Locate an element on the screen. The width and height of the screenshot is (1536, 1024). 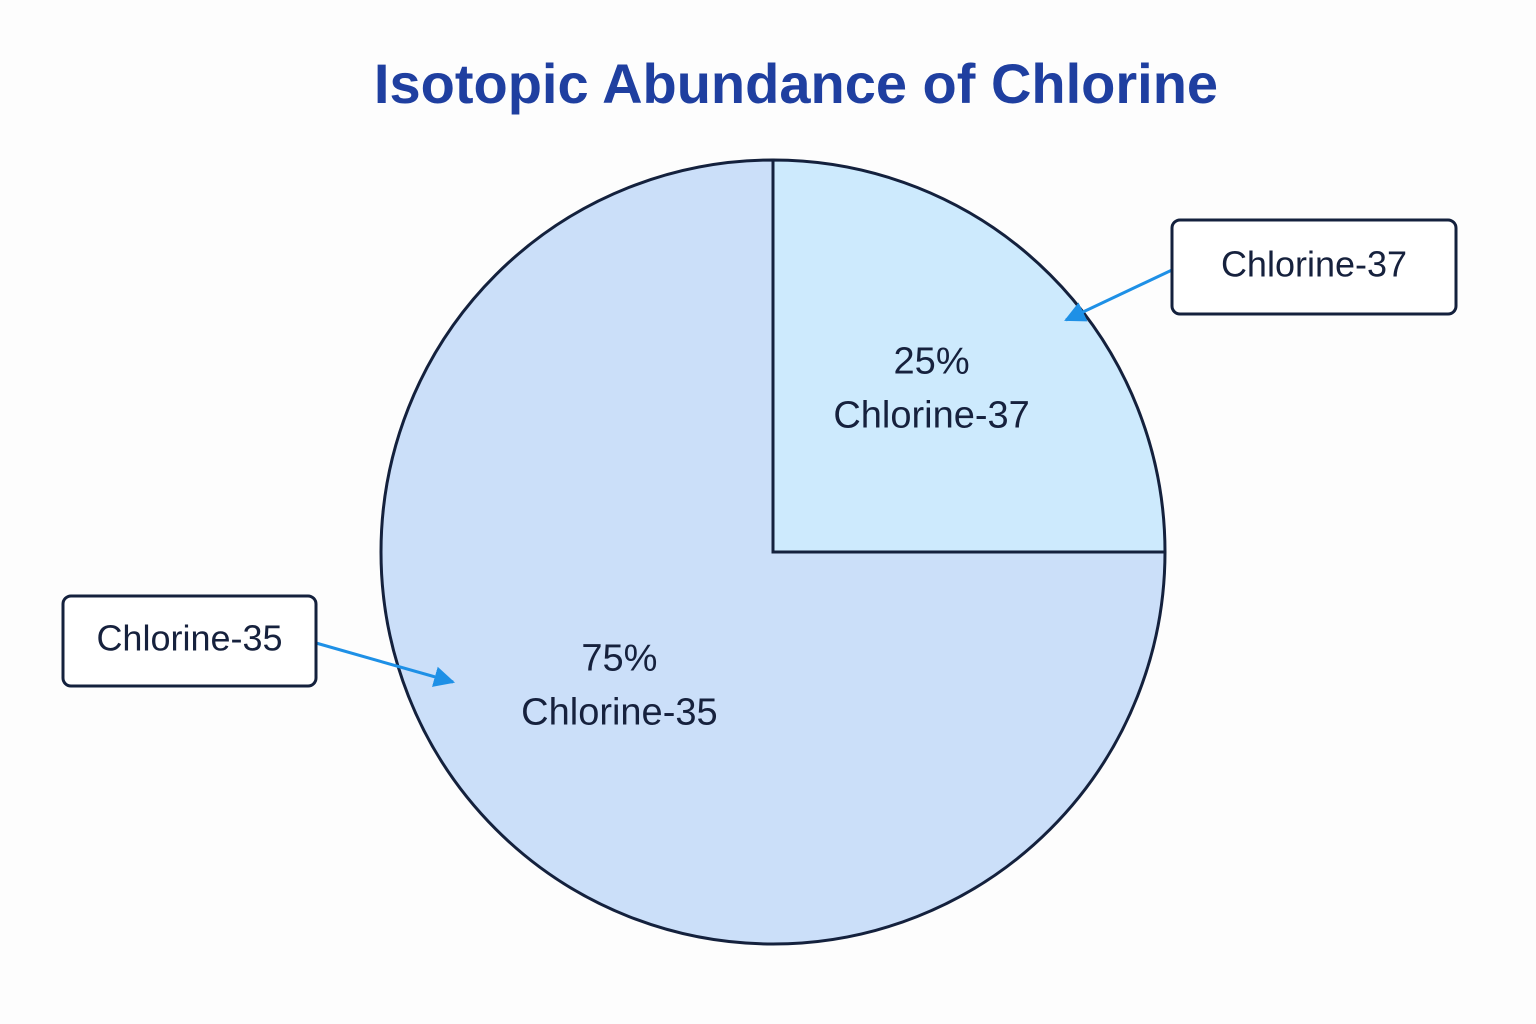
slice-label: Chlorine-37 is located at coordinates (931, 415).